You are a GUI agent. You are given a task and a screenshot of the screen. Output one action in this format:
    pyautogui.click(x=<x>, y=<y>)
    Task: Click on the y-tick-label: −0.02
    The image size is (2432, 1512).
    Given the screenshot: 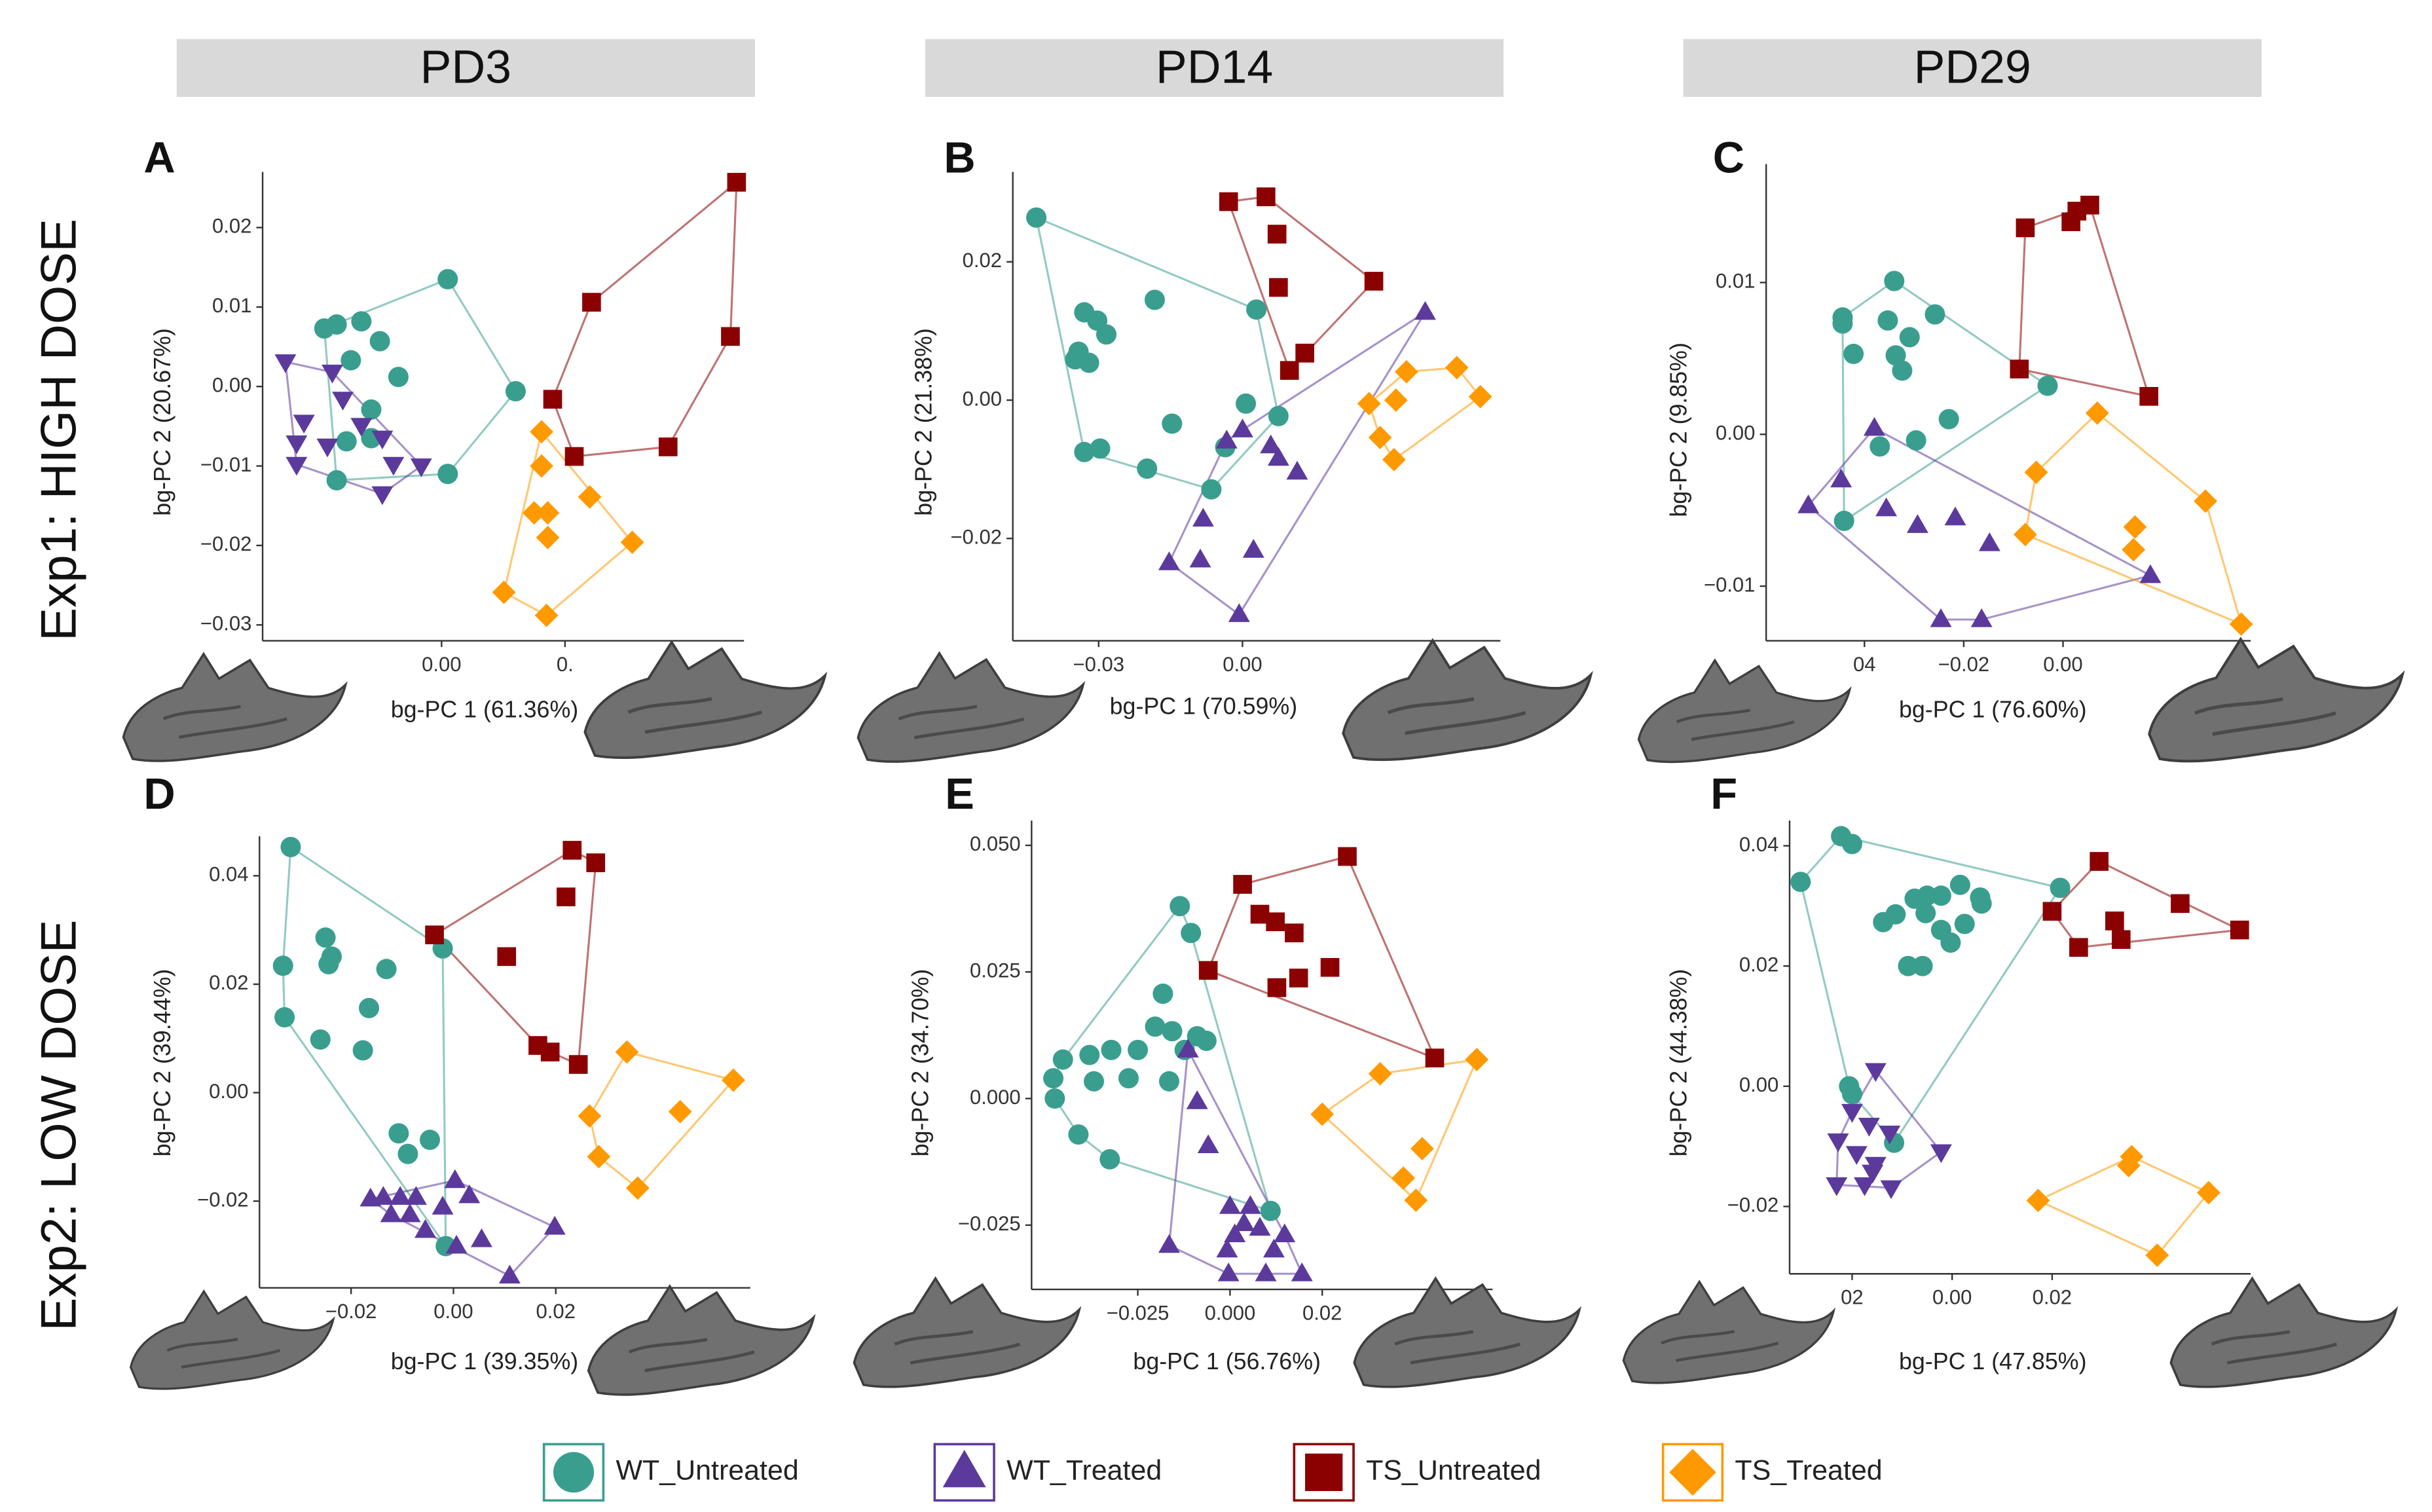 What is the action you would take?
    pyautogui.click(x=225, y=543)
    